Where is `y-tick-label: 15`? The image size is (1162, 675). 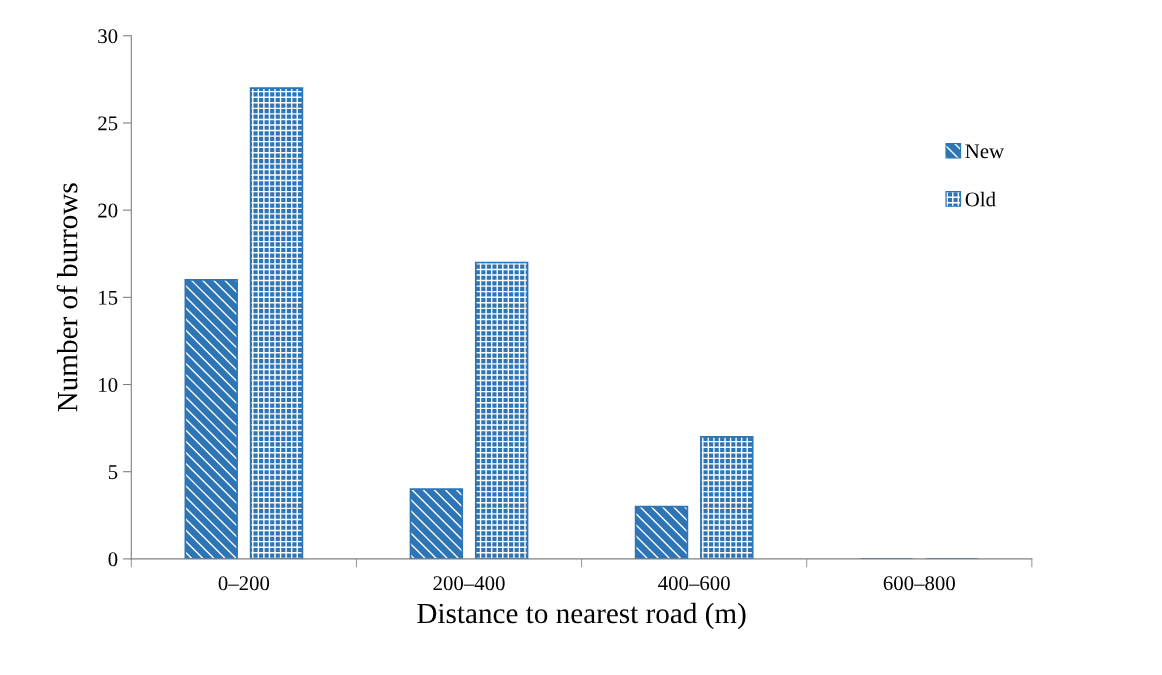 y-tick-label: 15 is located at coordinates (108, 297).